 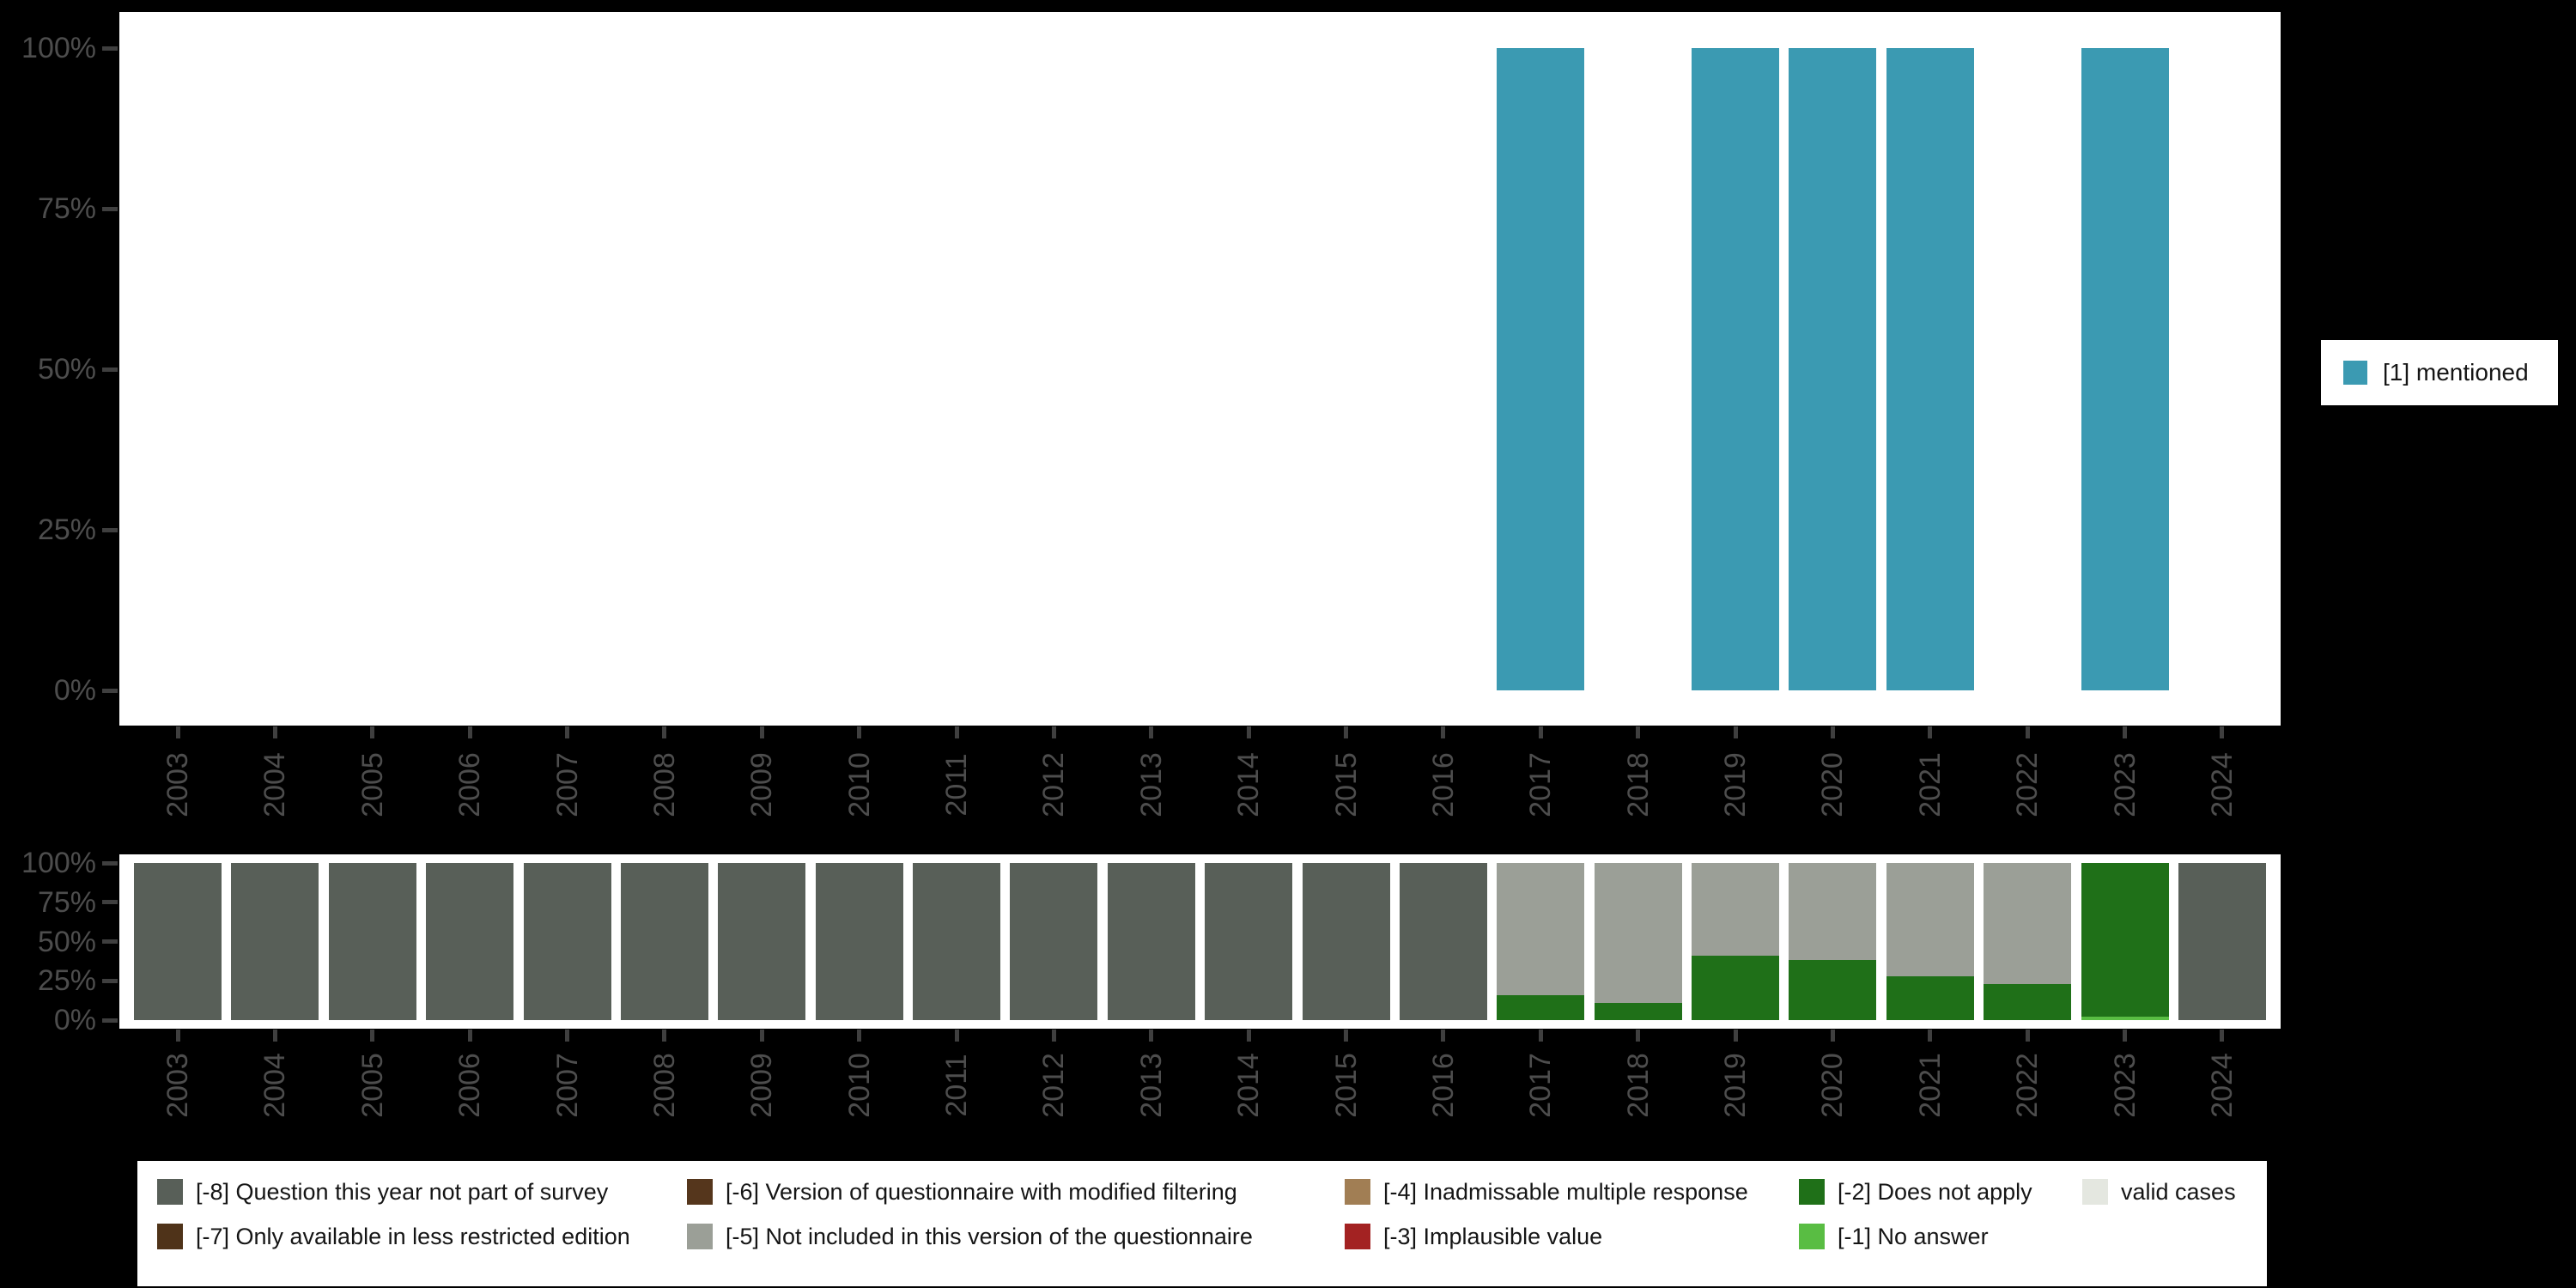 What do you see at coordinates (1443, 941) in the screenshot?
I see `stacked-bar-segment-2016` at bounding box center [1443, 941].